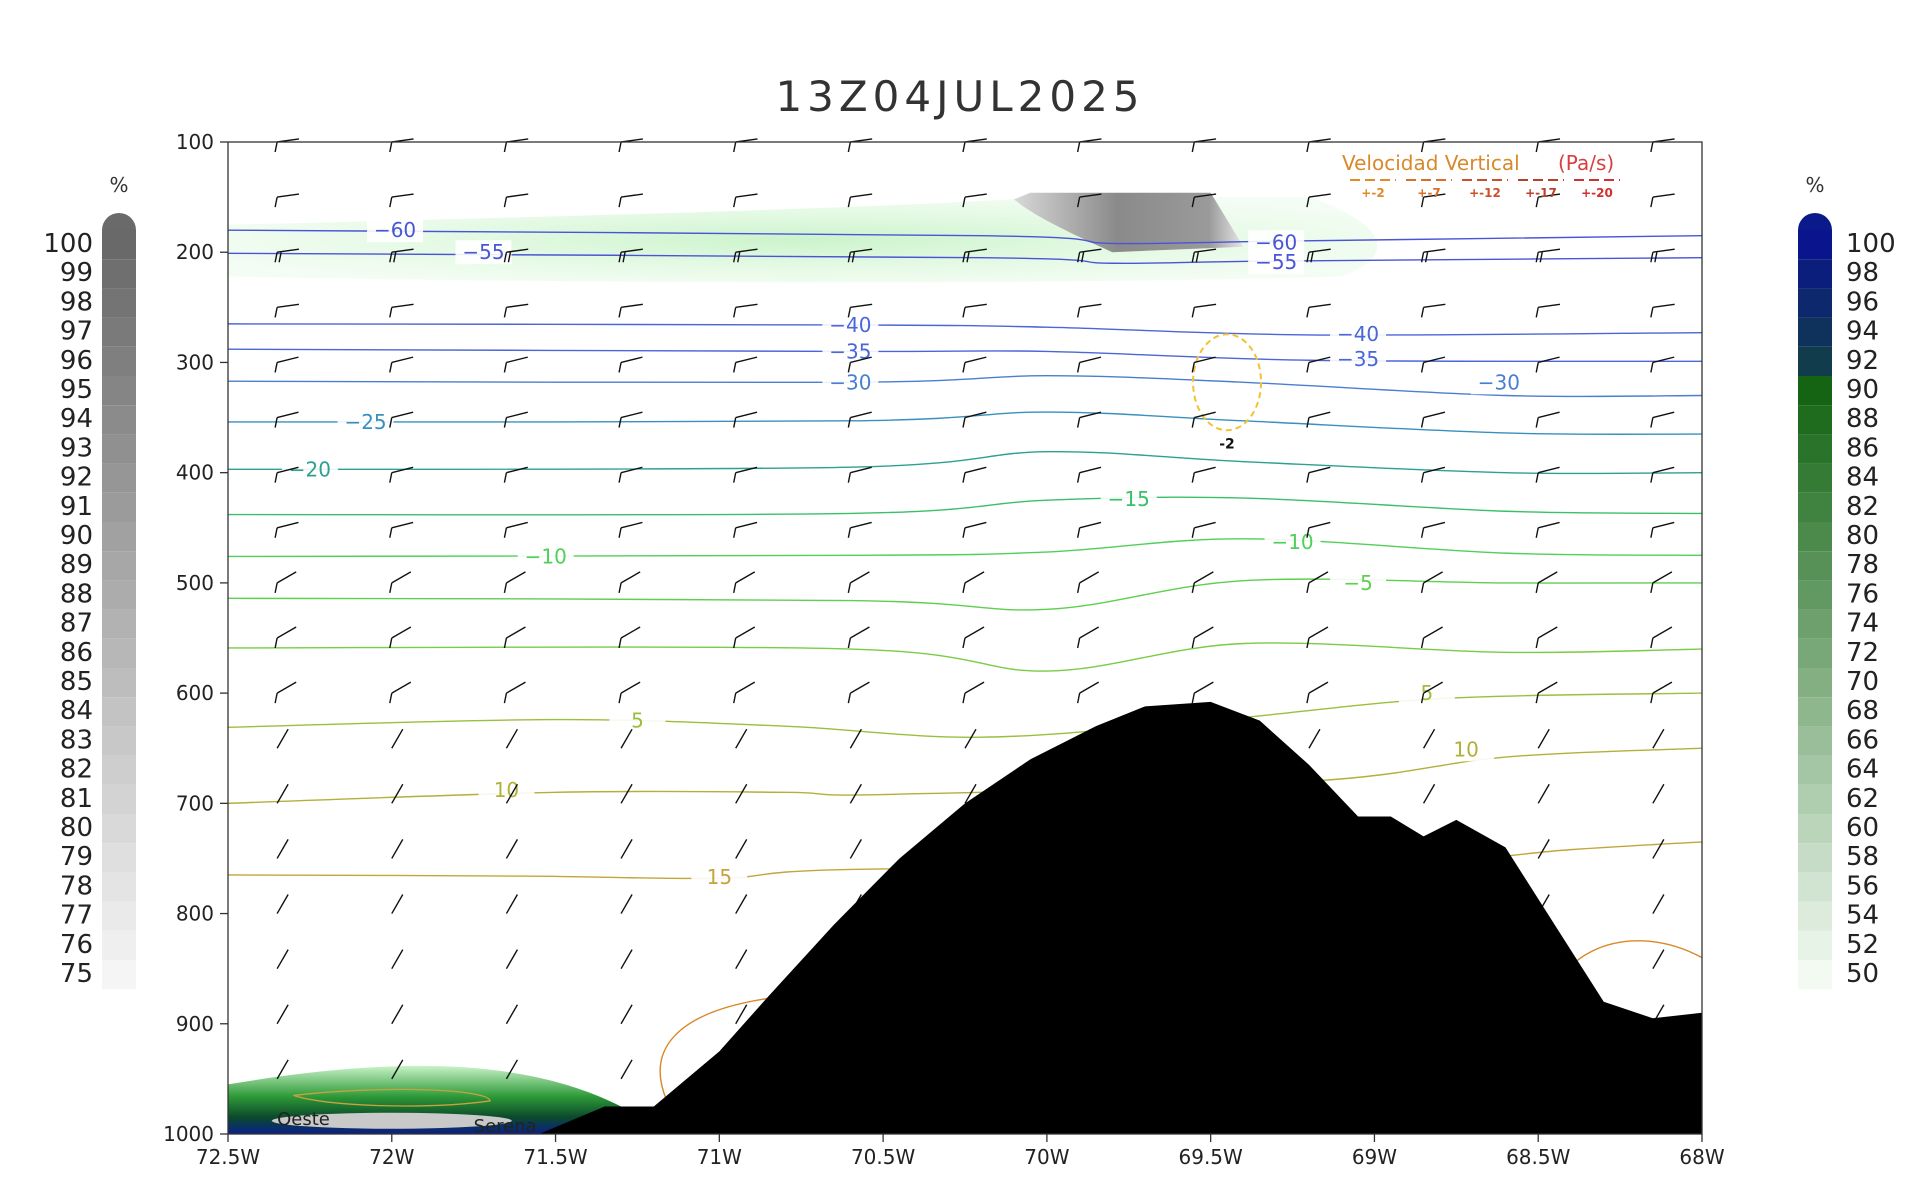  What do you see at coordinates (76, 594) in the screenshot?
I see `colorbar-label: 88` at bounding box center [76, 594].